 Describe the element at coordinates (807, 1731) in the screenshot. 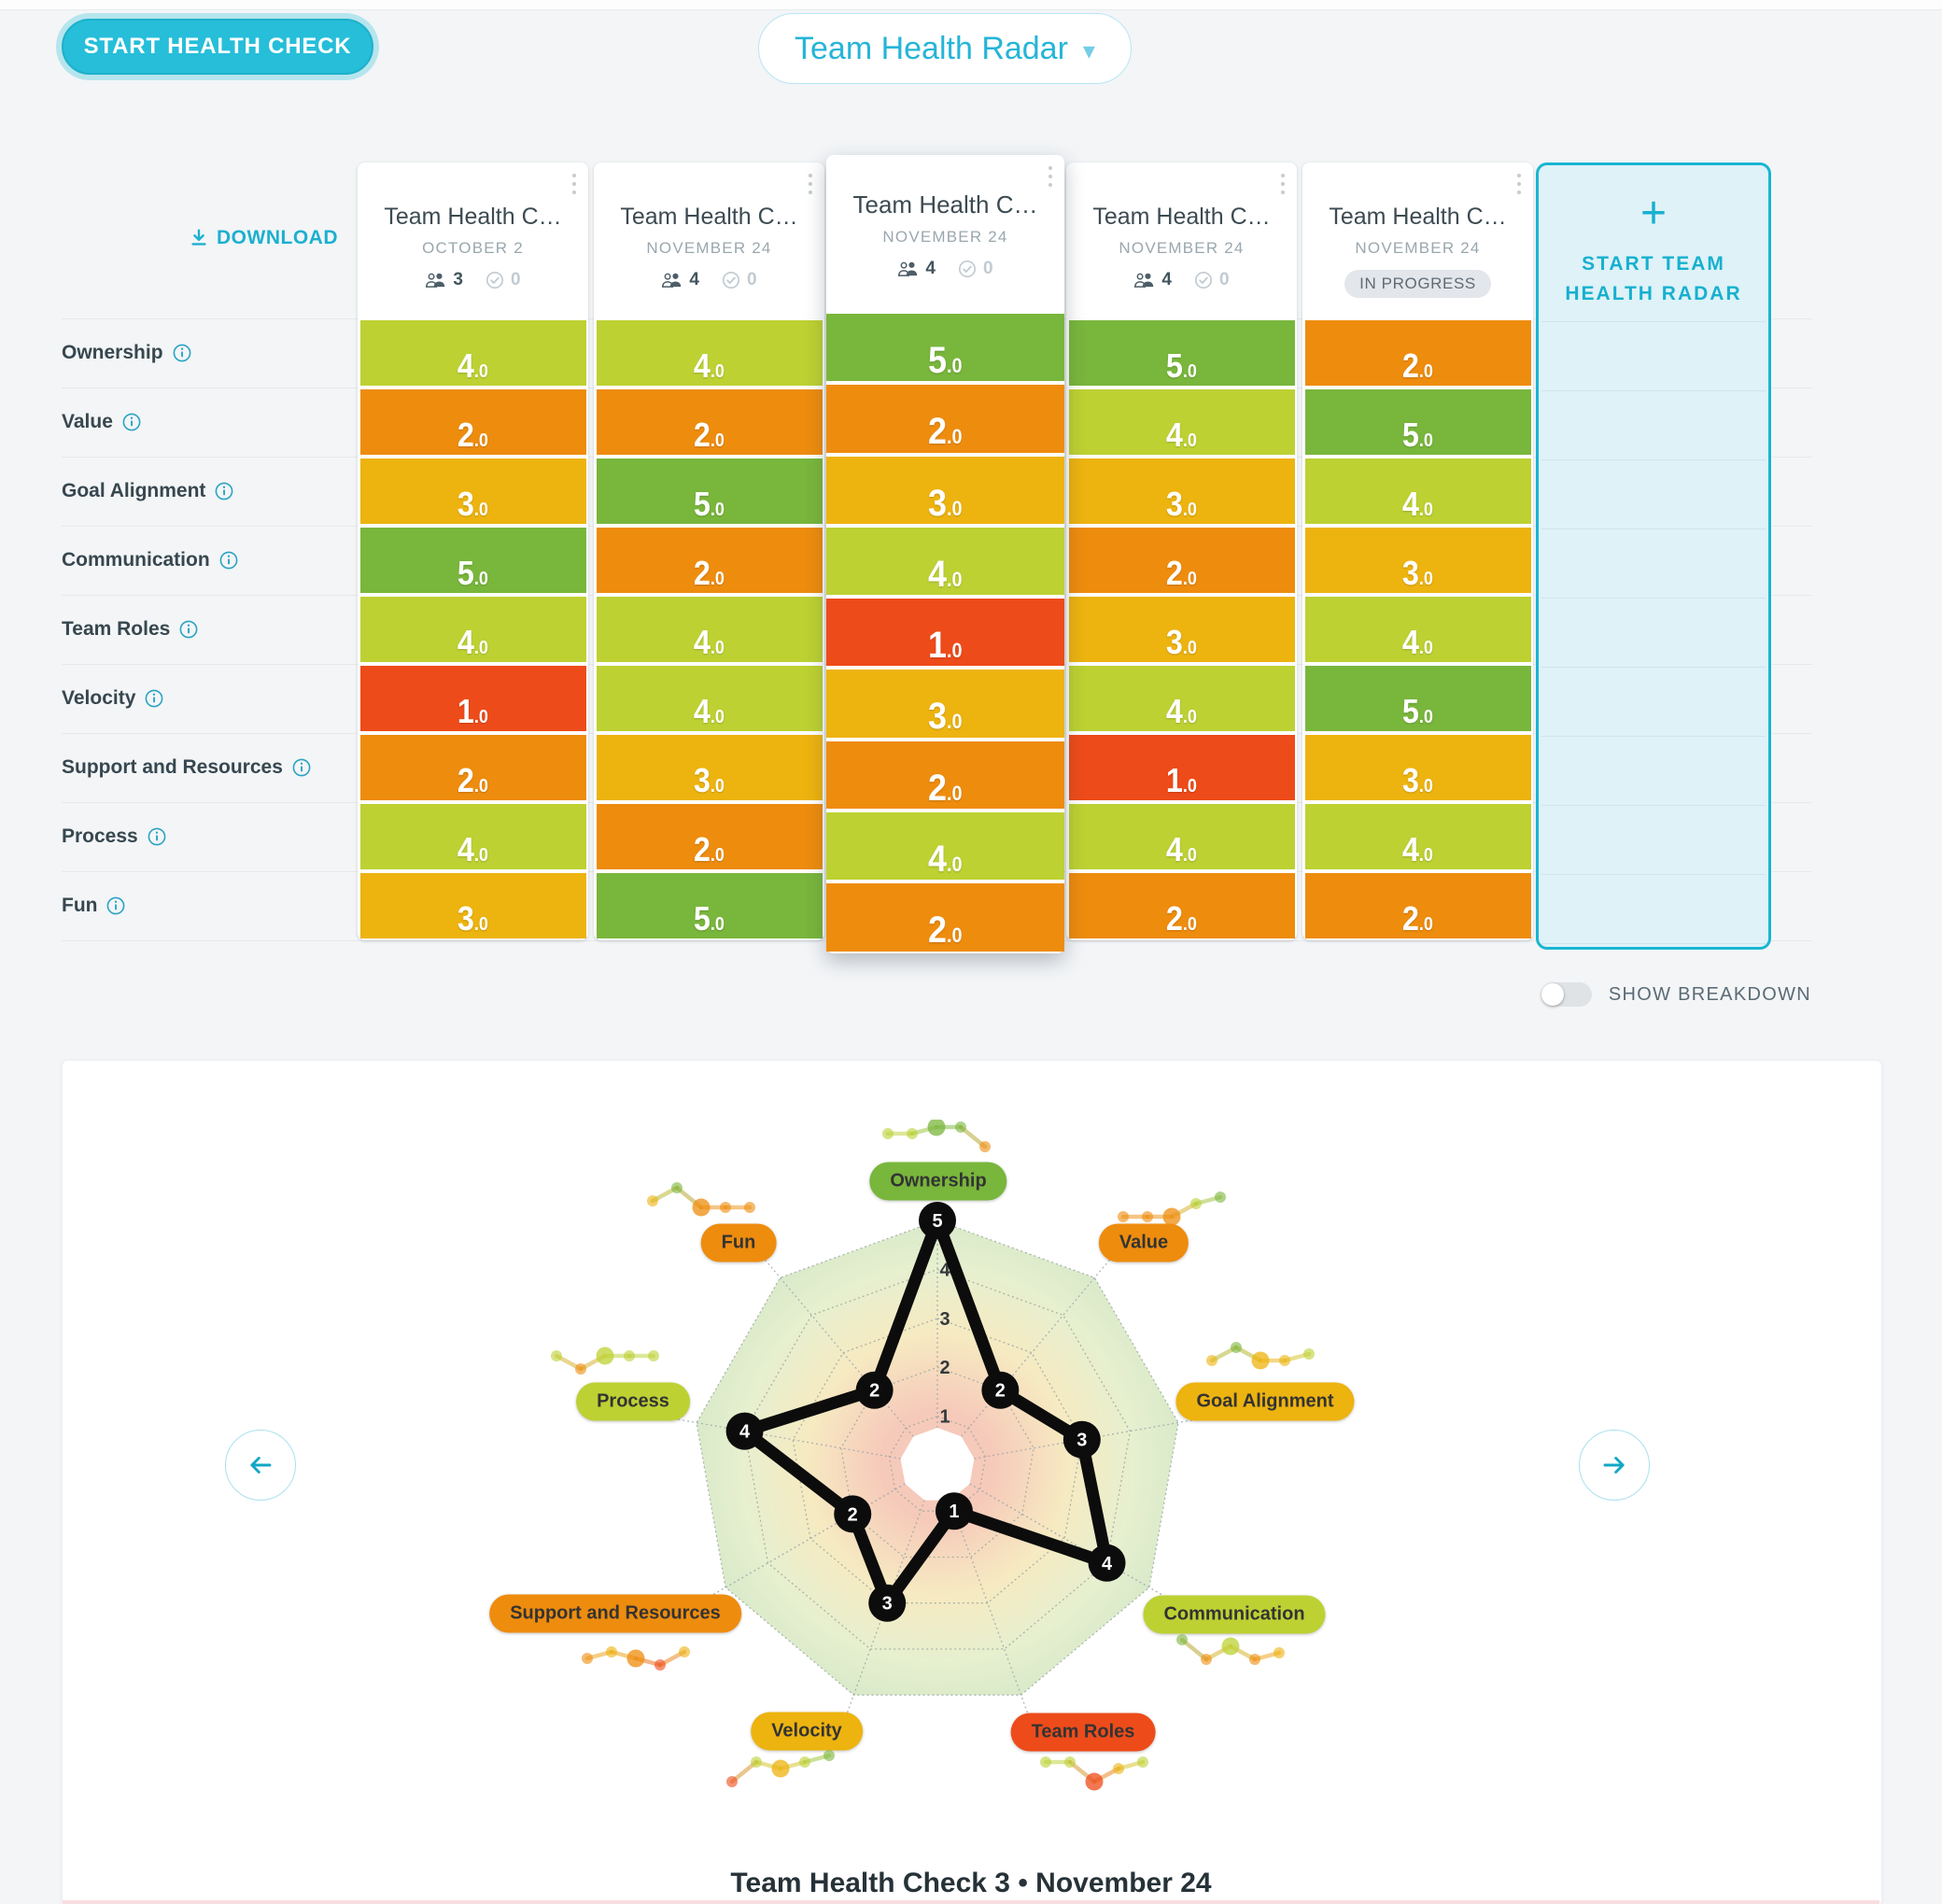

I see `radar-label-velocity: Velocity` at that location.